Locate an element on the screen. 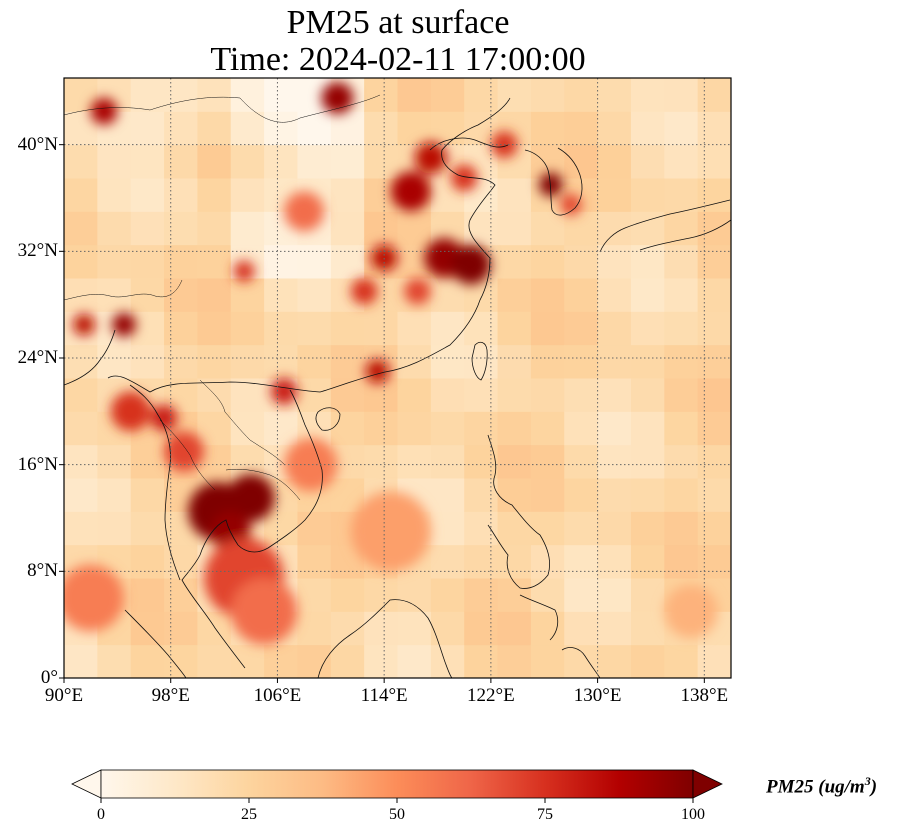 The height and width of the screenshot is (836, 905). lat-tick-label: 8°N is located at coordinates (42, 571).